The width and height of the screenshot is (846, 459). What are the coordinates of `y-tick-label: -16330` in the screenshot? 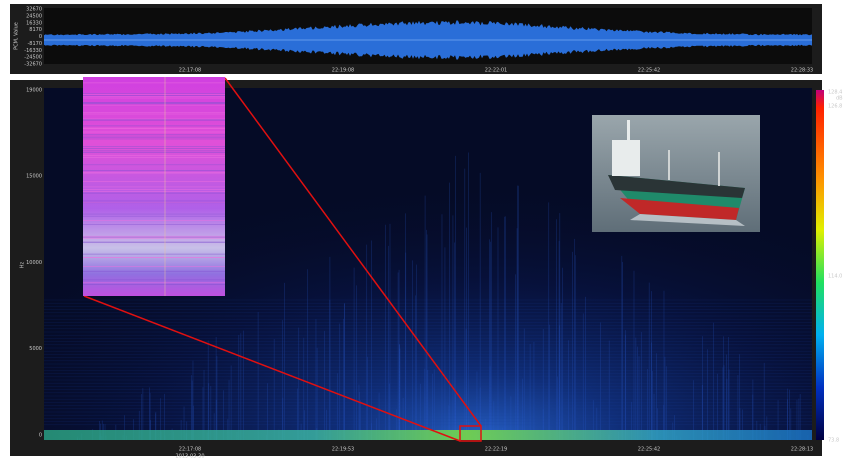 It's located at (33, 51).